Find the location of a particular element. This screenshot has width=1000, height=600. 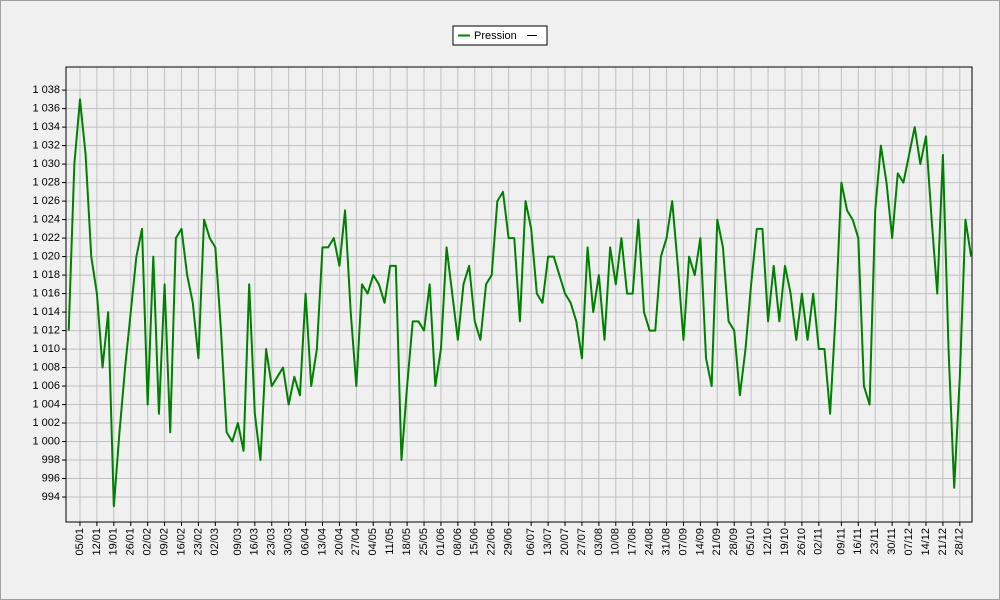

x-tick-label: 14/12 is located at coordinates (926, 542).